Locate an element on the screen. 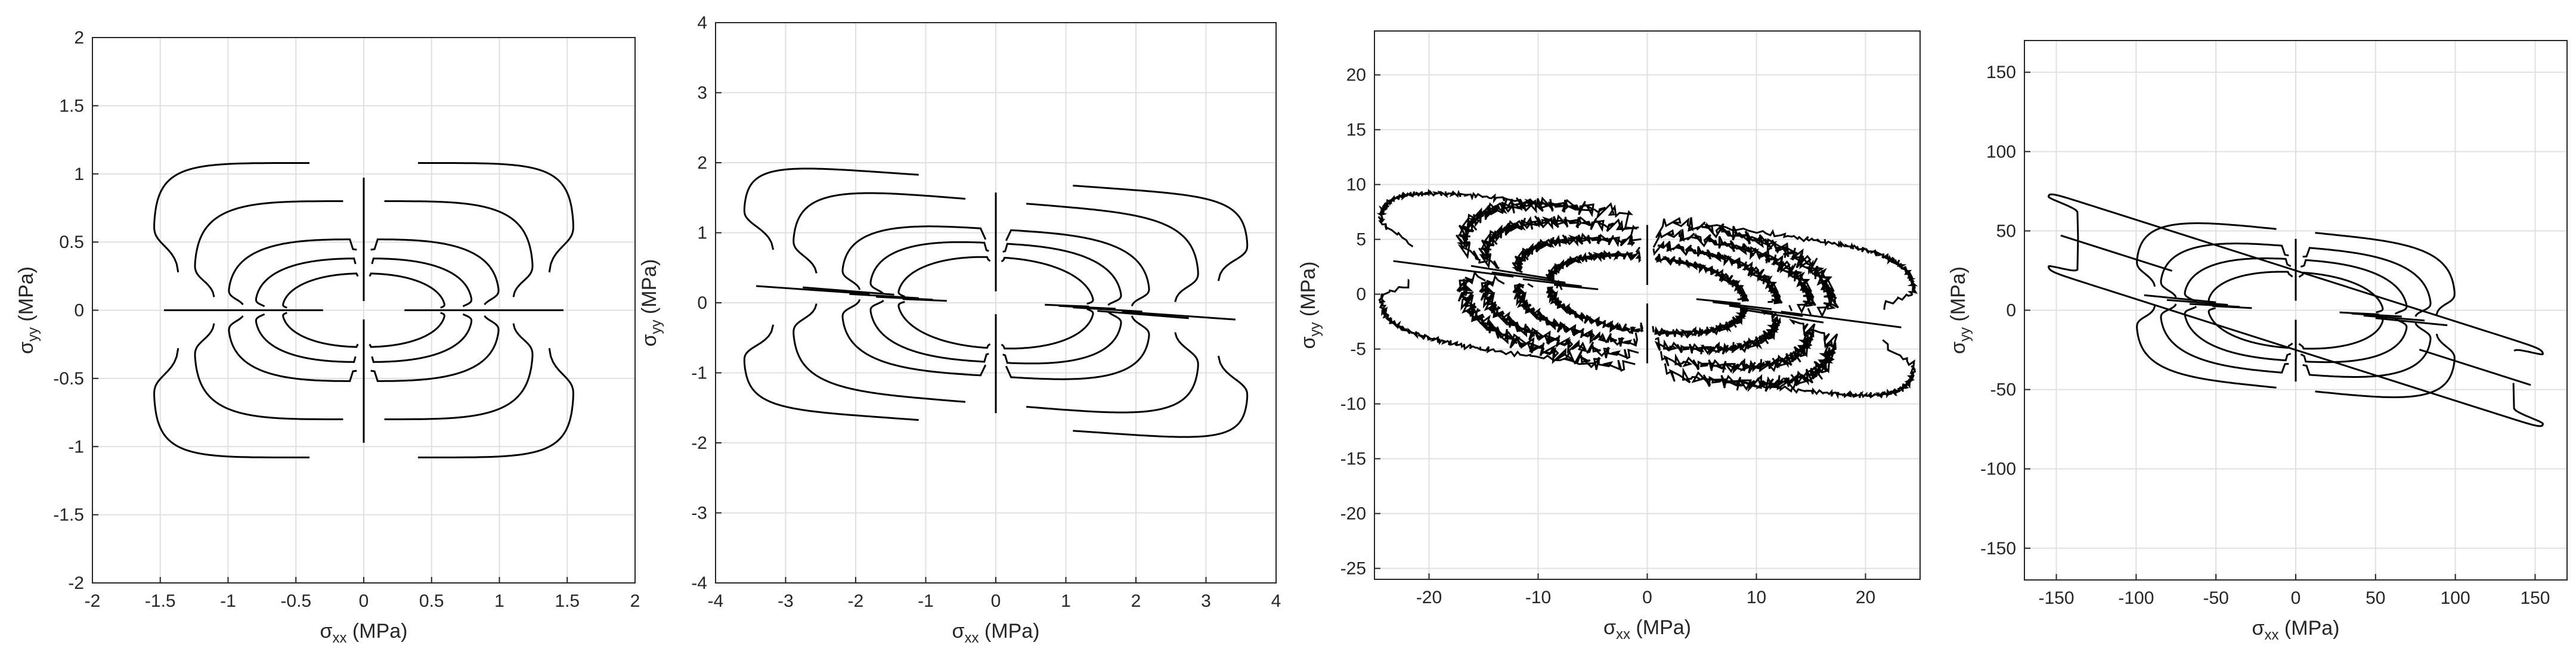 This screenshot has height=661, width=2576. y-tick-label: -20 is located at coordinates (1353, 514).